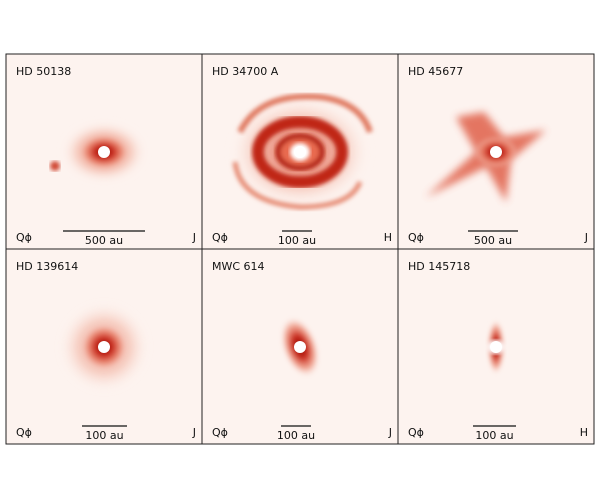 This screenshot has width=600, height=500. I want to click on panel: HD 34700 A Qϕ H 100 au, so click(300, 151).